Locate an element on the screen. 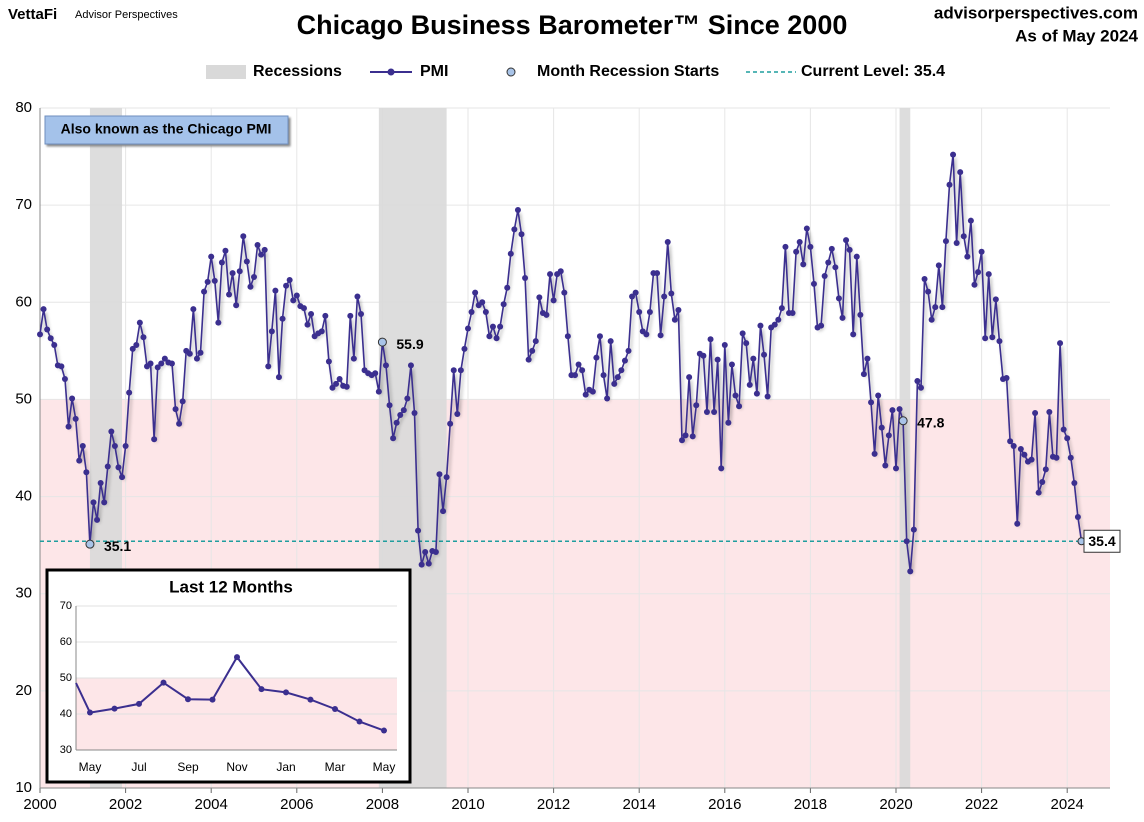 This screenshot has width=1144, height=822. x-tick-label: 2024 is located at coordinates (1067, 804).